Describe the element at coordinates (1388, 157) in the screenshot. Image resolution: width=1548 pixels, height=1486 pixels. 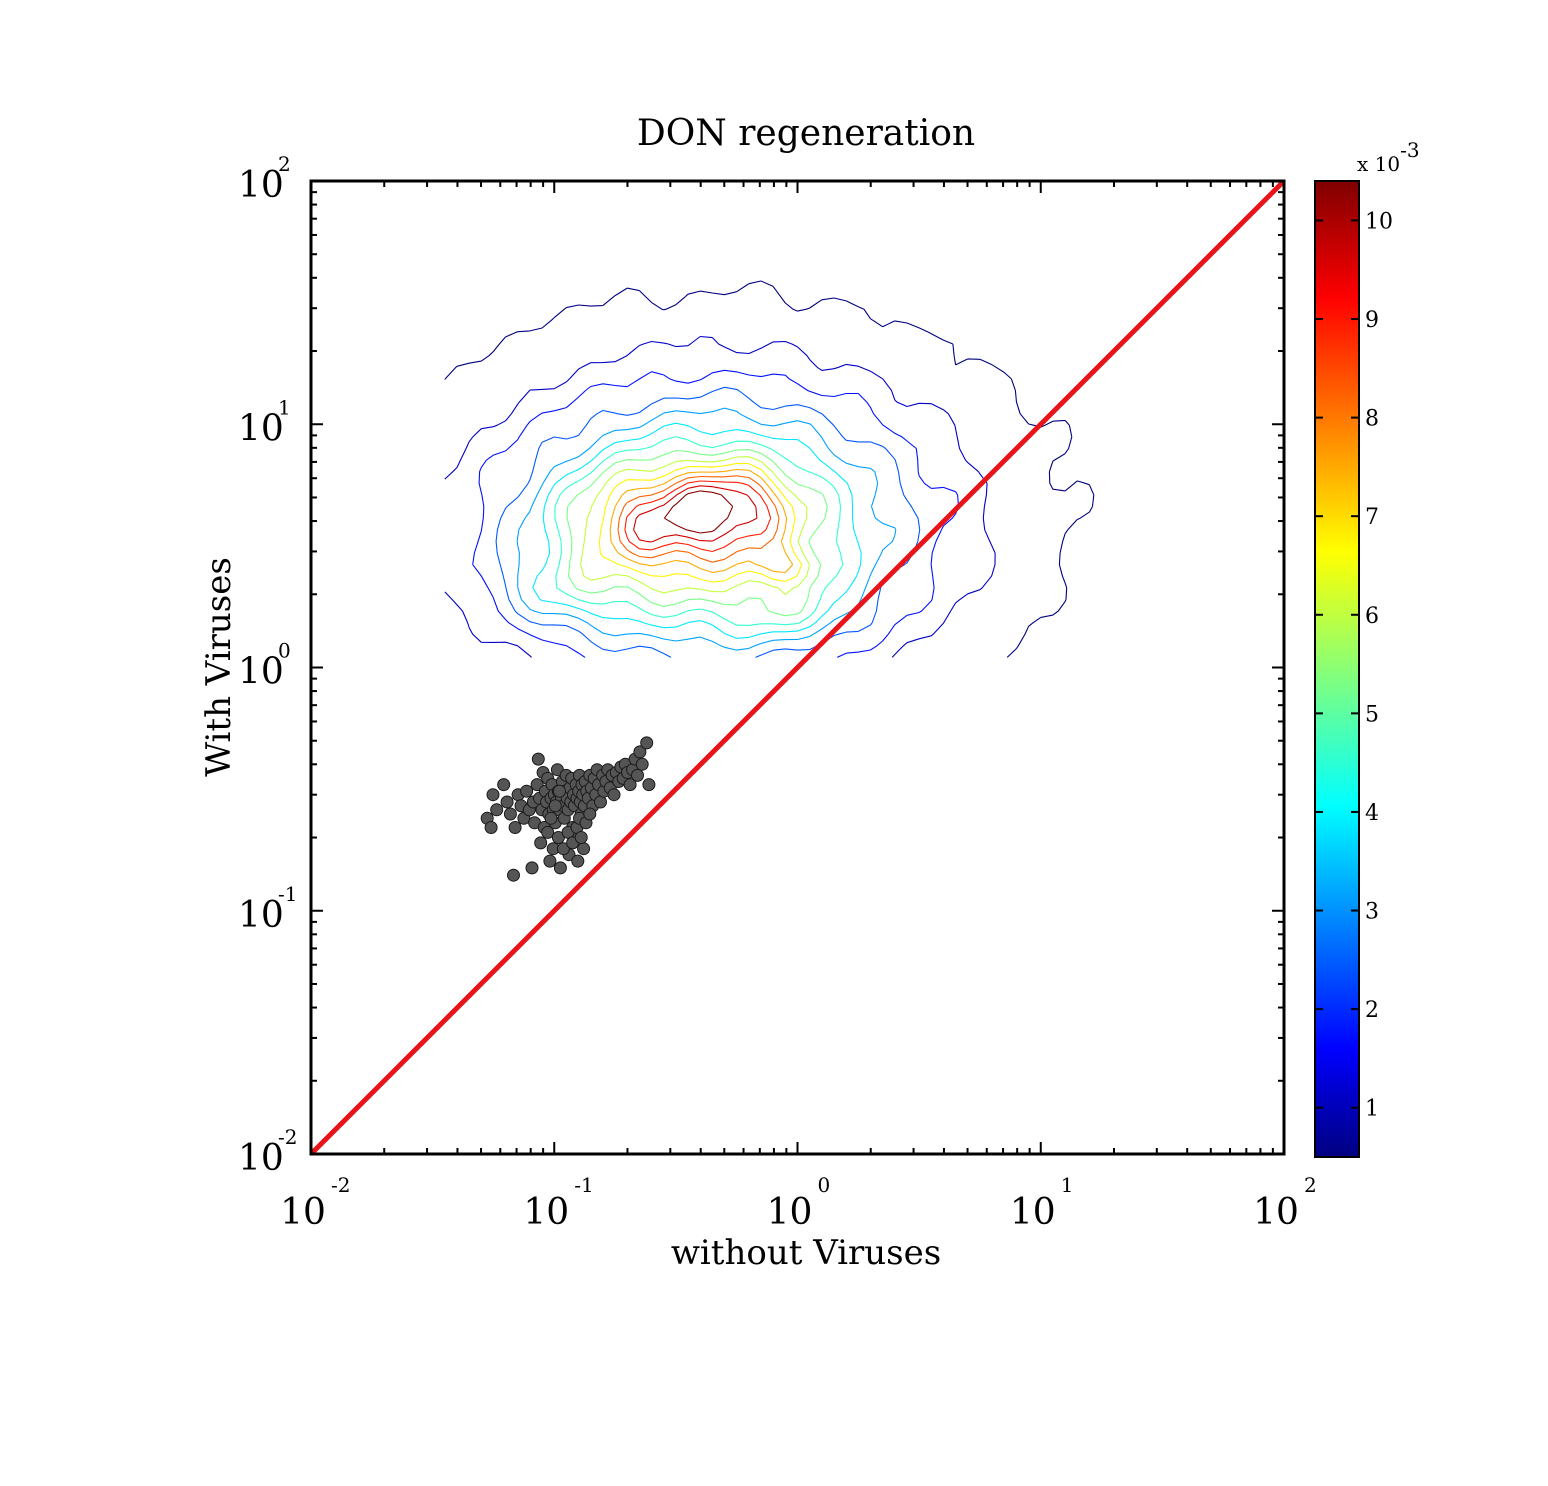
I see `colorbar-multiplier: x 10-3` at that location.